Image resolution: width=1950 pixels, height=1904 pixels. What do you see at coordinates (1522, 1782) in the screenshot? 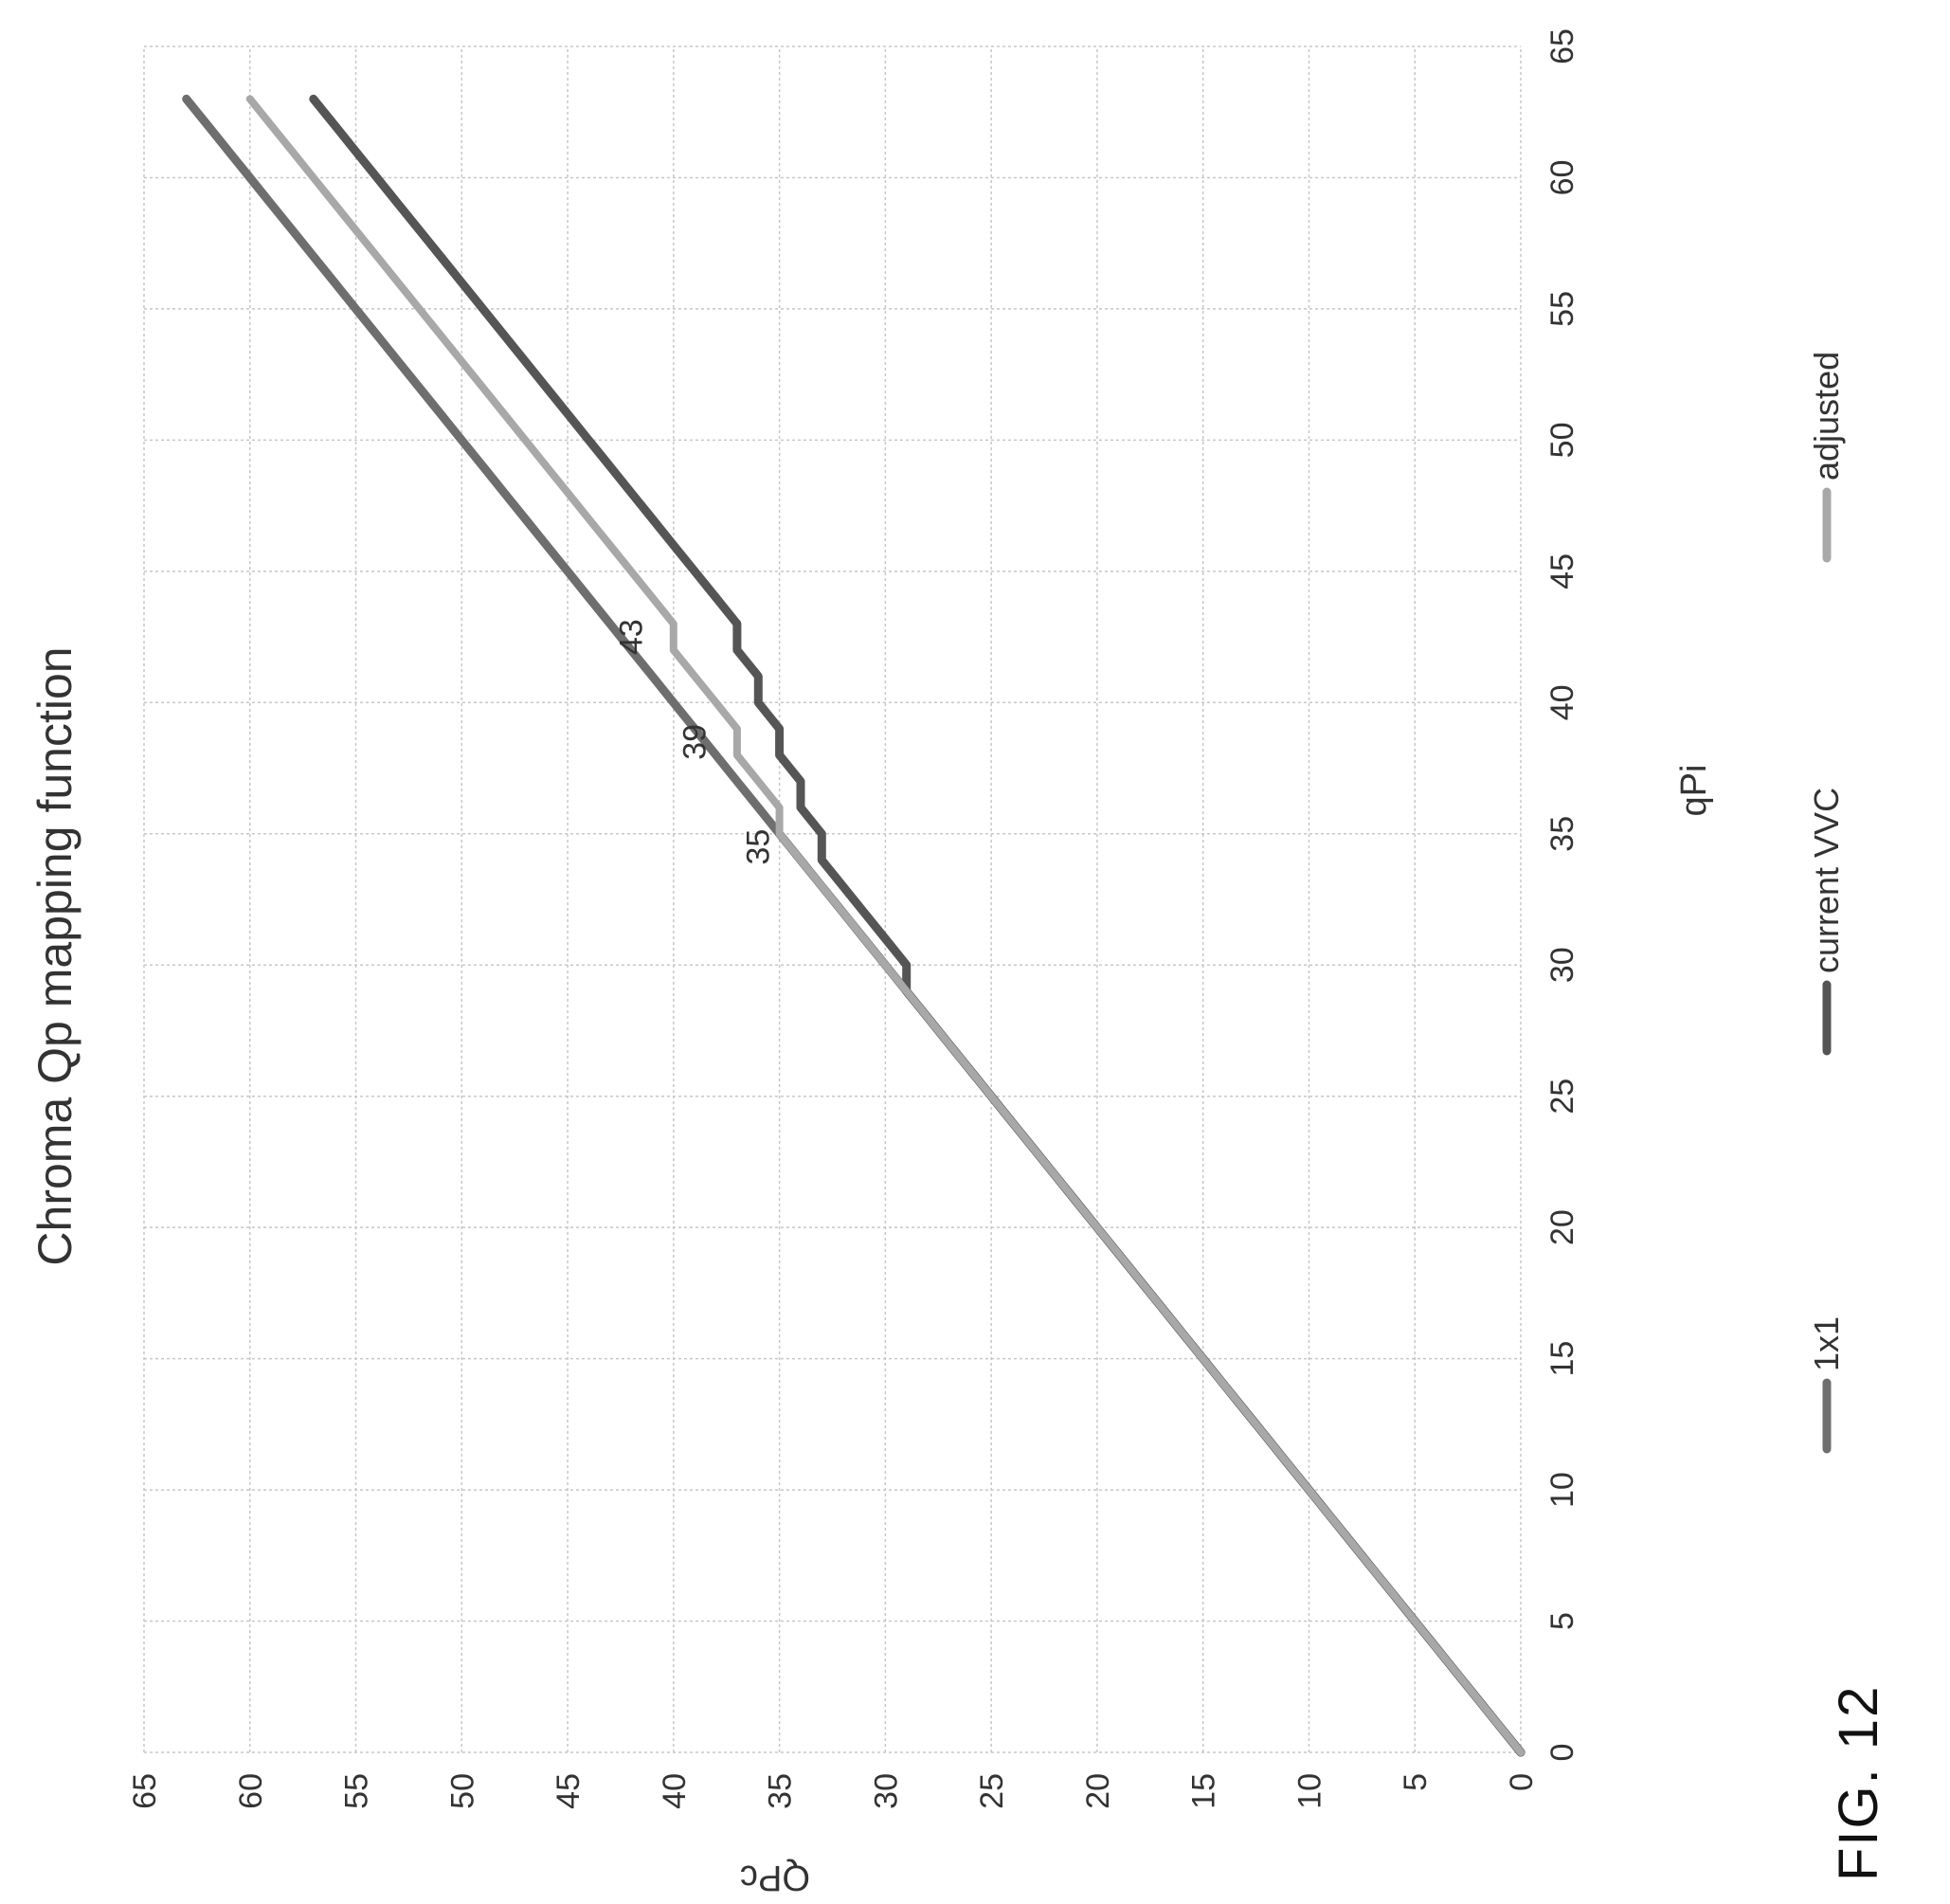
I see `y-tick-label: 0` at bounding box center [1522, 1782].